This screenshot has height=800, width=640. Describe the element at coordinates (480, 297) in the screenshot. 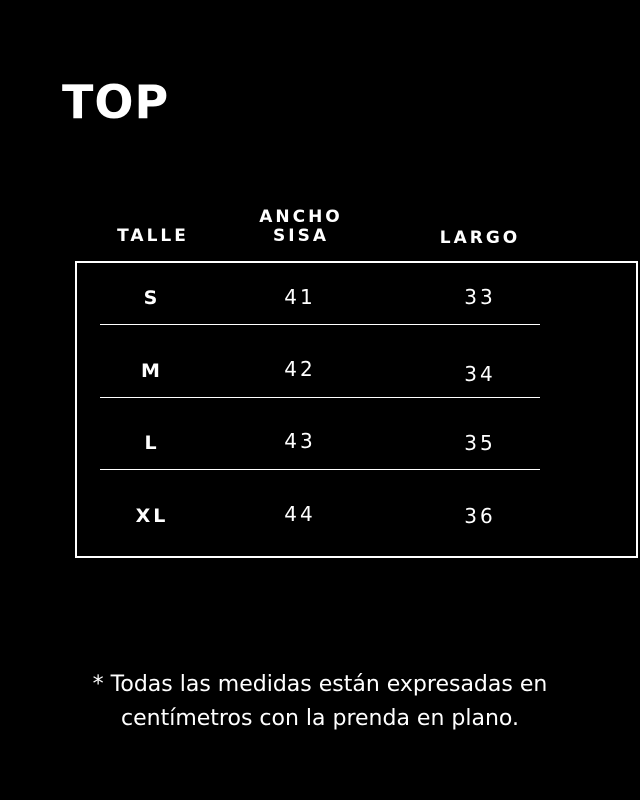

I see `length-cell: 33` at that location.